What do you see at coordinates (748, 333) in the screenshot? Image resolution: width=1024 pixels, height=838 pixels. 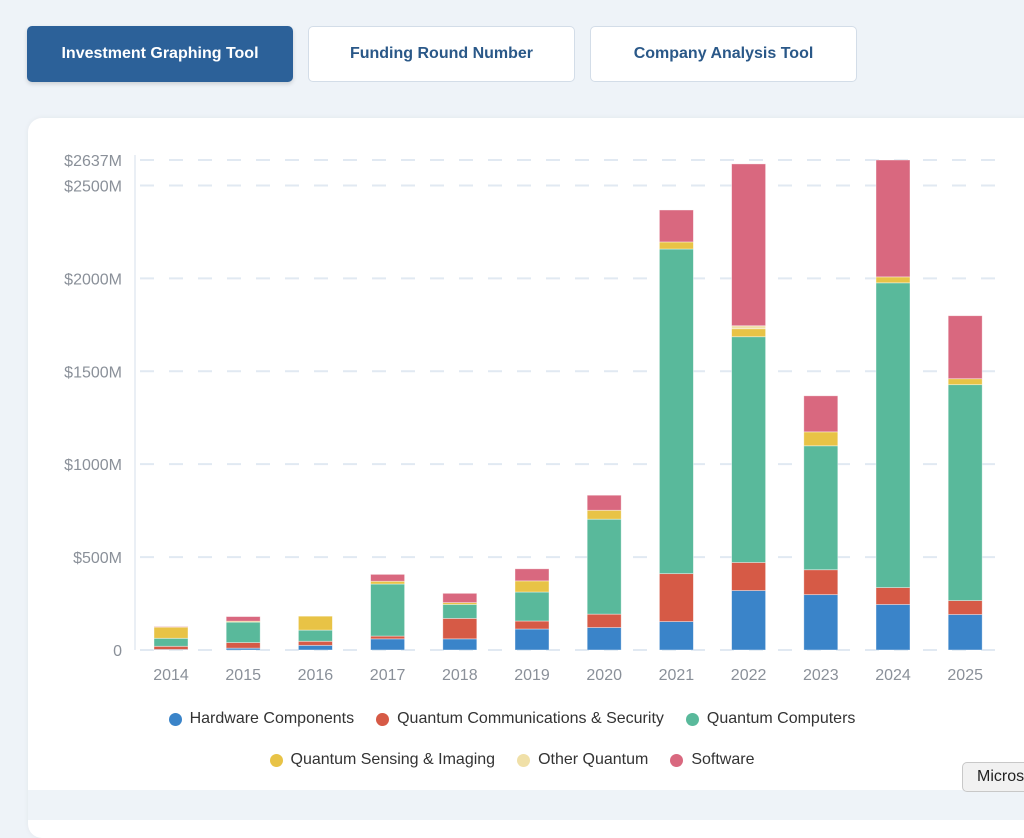 I see `bar-segment-quantum-sensing-imaging-2022` at bounding box center [748, 333].